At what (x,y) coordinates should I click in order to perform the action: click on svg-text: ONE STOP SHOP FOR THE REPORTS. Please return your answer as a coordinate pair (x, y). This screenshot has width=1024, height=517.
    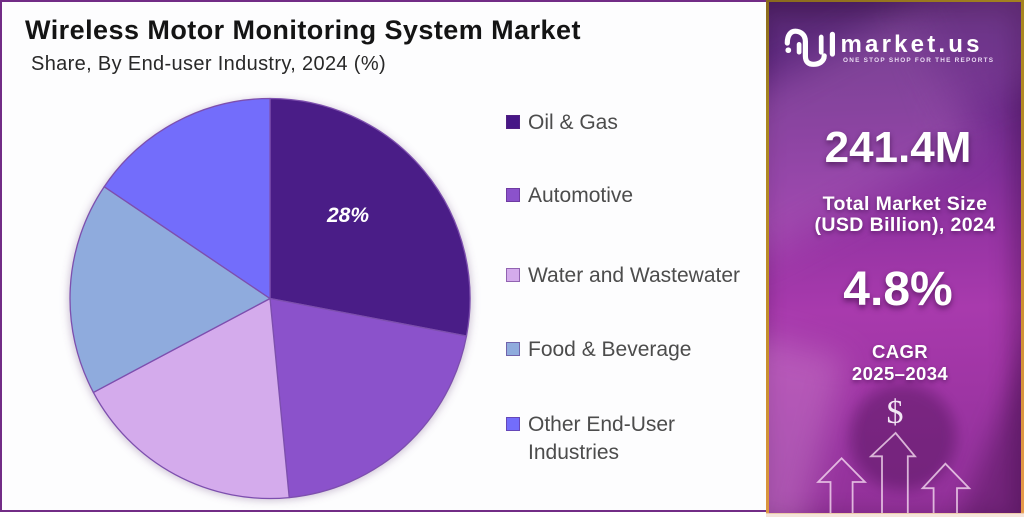
    Looking at the image, I should click on (918, 60).